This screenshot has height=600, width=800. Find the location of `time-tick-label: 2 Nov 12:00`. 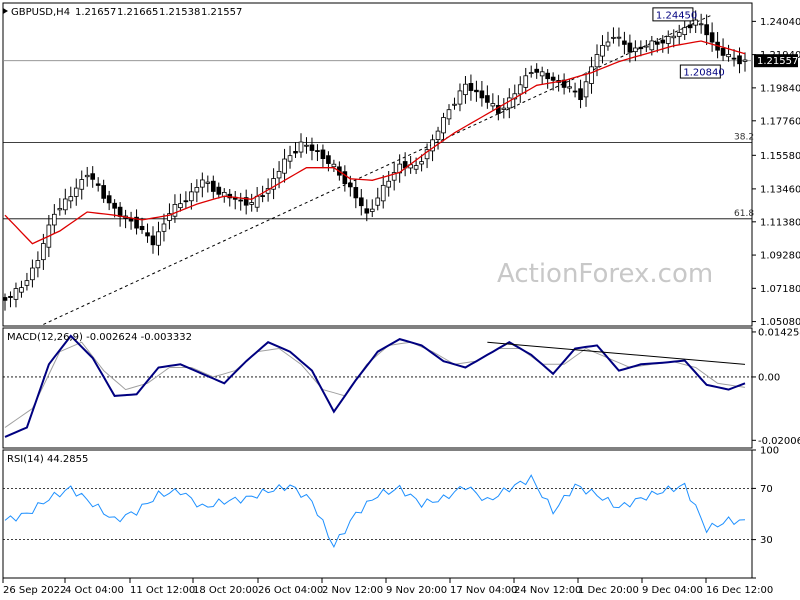

time-tick-label: 2 Nov 12:00 is located at coordinates (352, 590).